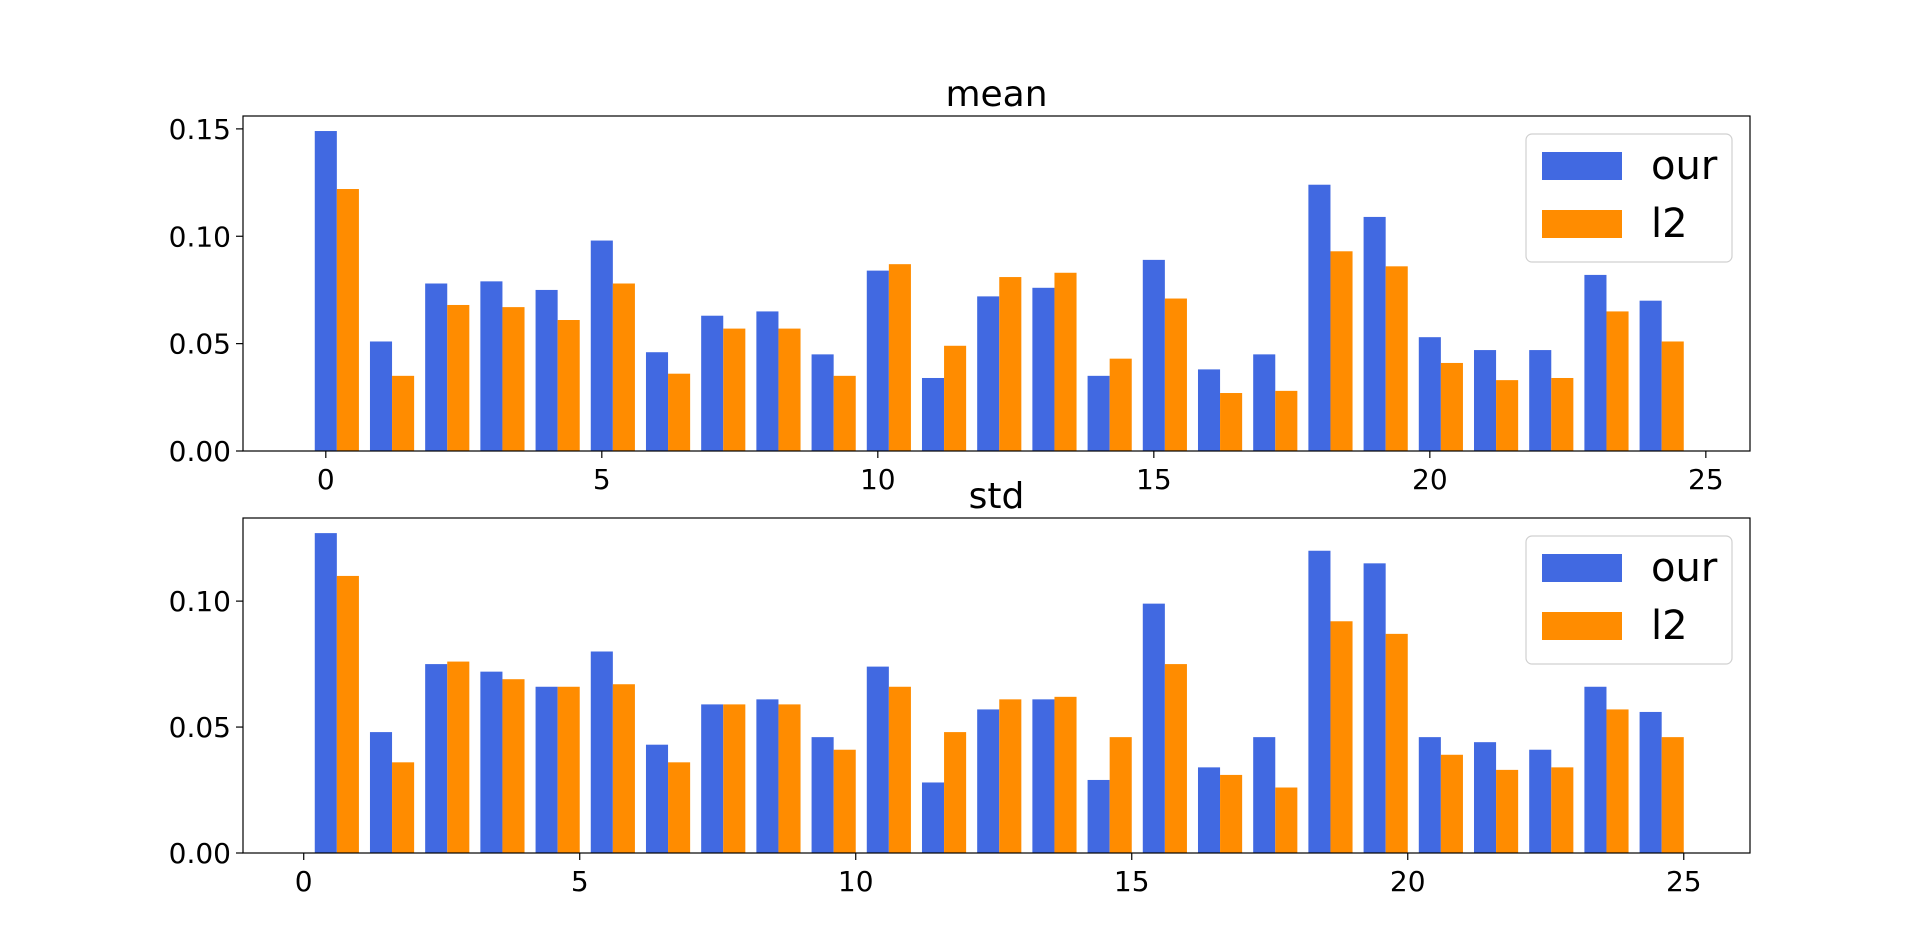 The width and height of the screenshot is (1920, 947). What do you see at coordinates (878, 479) in the screenshot?
I see `x-tick-label: 10` at bounding box center [878, 479].